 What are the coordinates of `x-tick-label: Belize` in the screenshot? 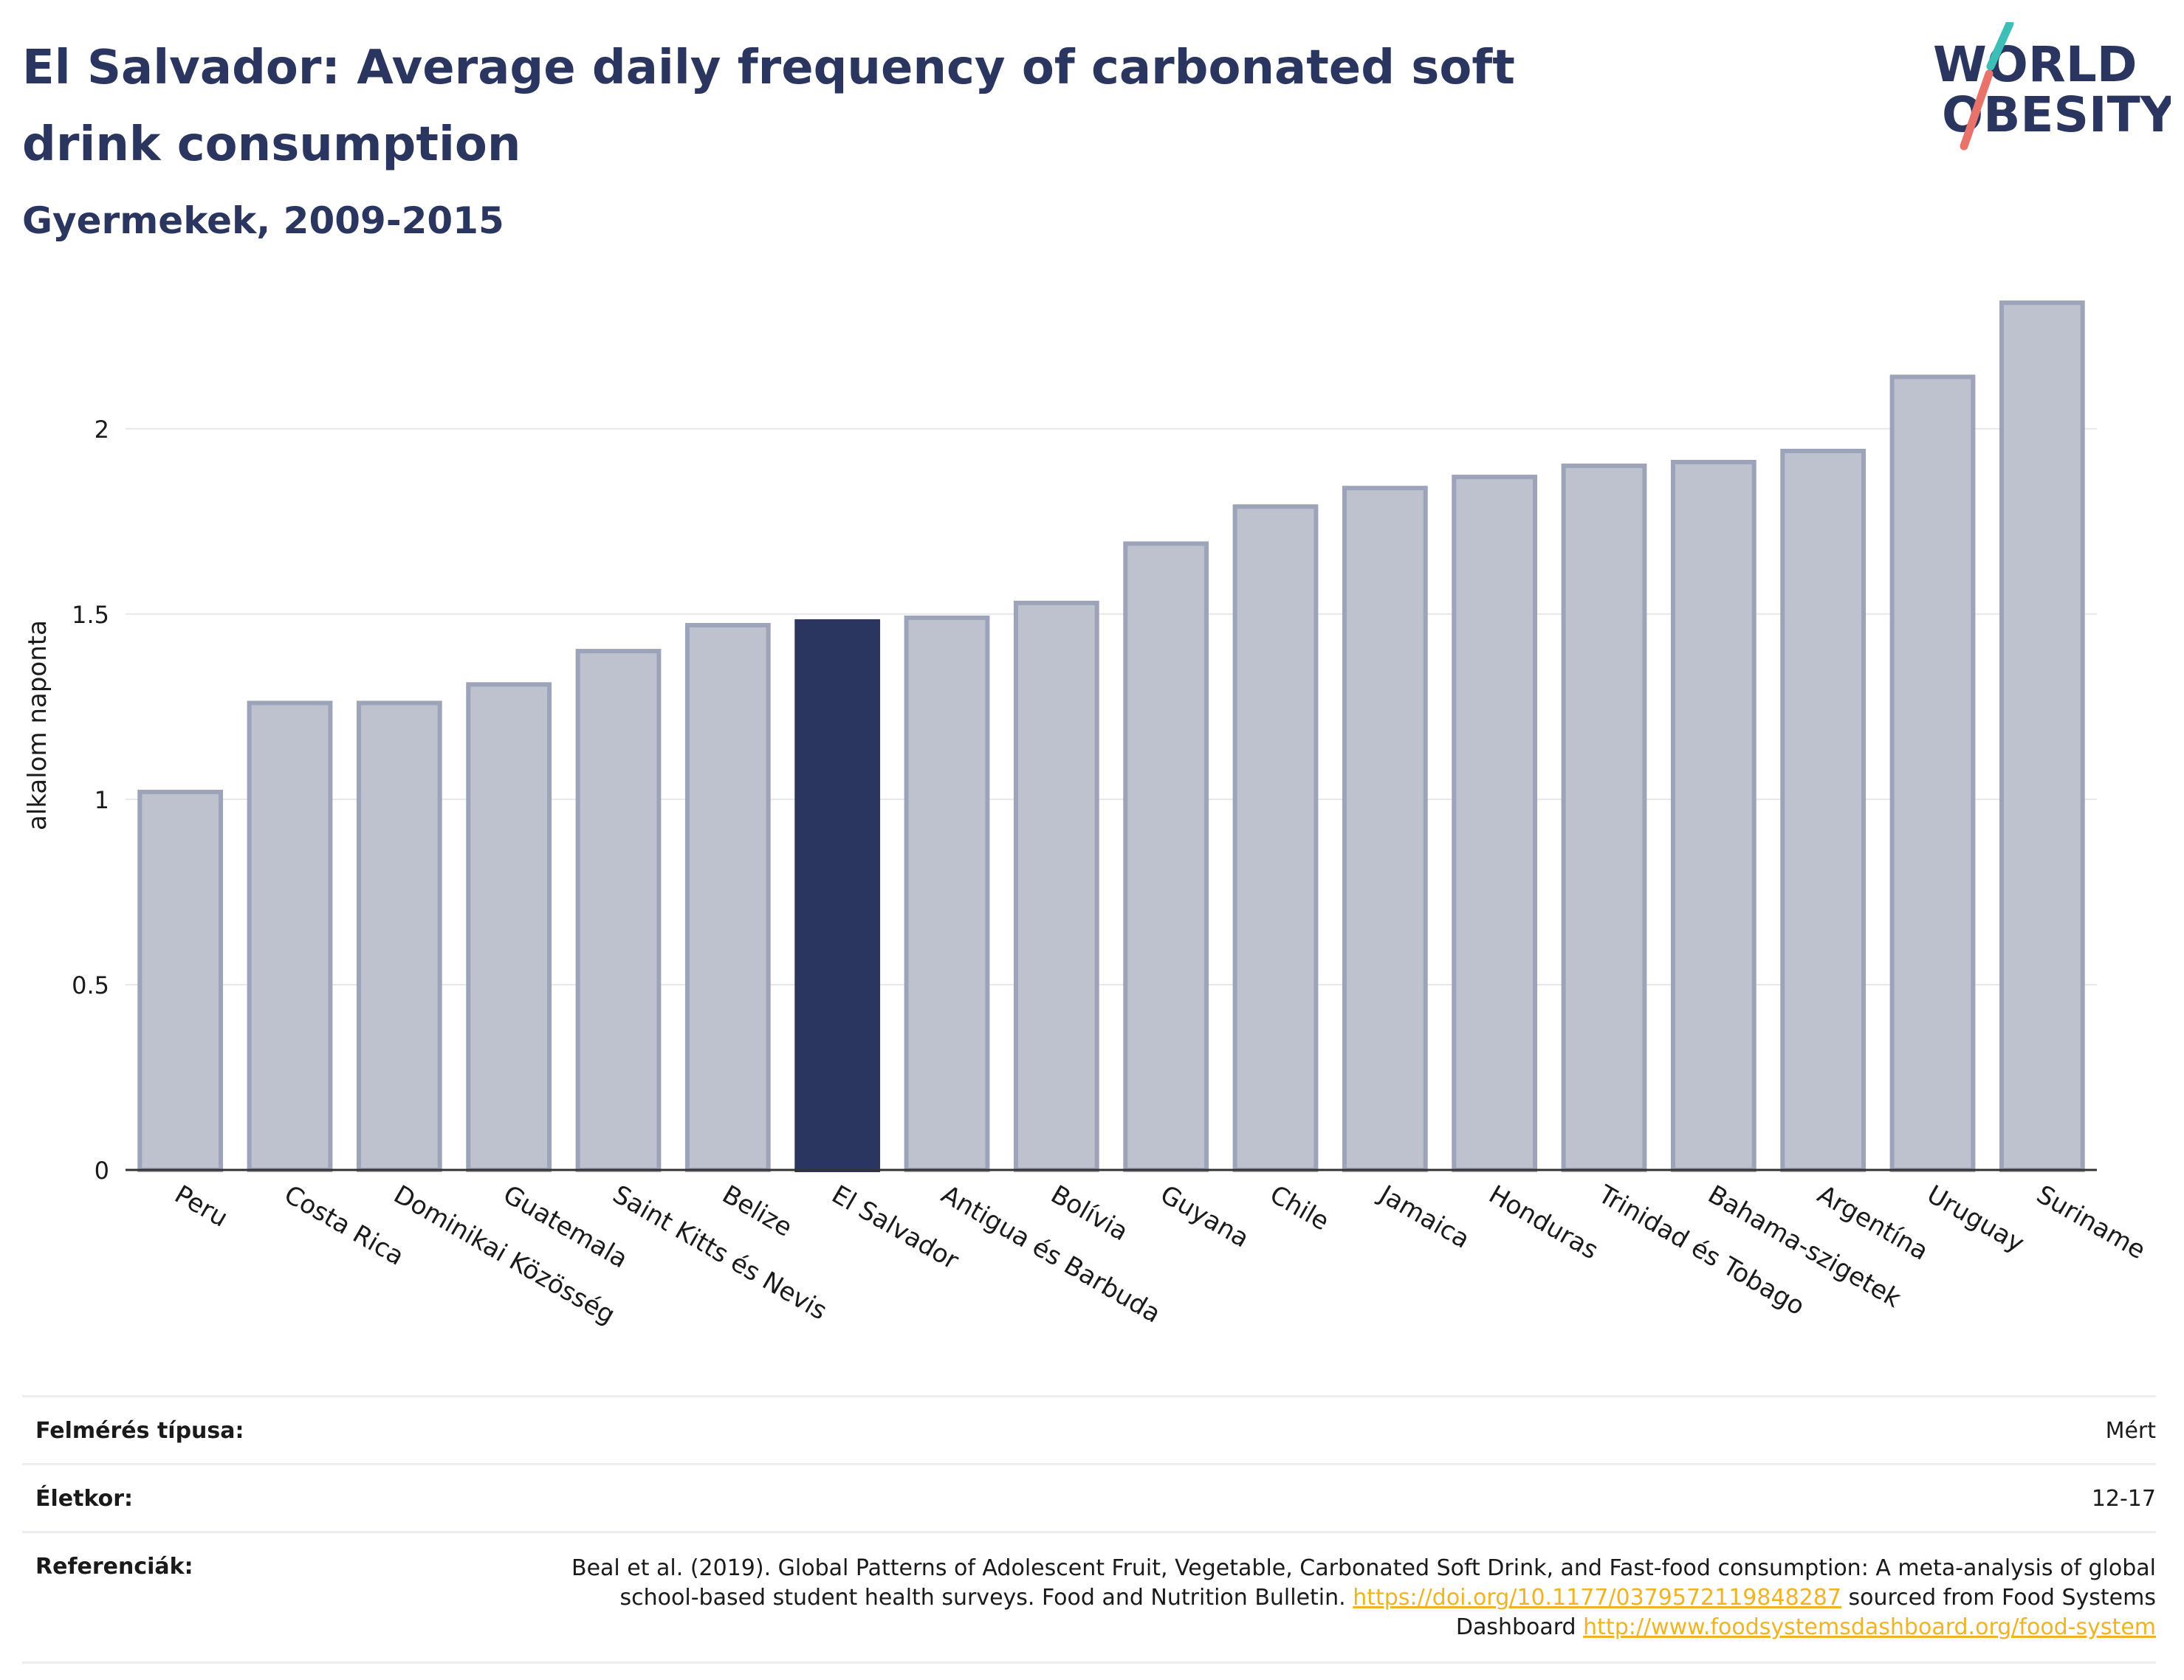 It's located at (757, 1211).